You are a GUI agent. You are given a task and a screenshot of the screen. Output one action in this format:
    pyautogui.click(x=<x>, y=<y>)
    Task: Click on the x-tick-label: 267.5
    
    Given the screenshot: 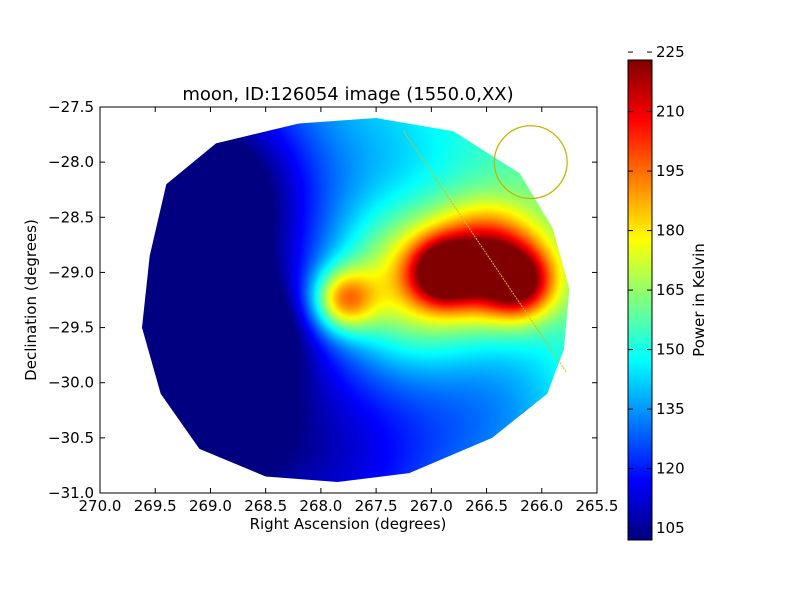 What is the action you would take?
    pyautogui.click(x=376, y=506)
    